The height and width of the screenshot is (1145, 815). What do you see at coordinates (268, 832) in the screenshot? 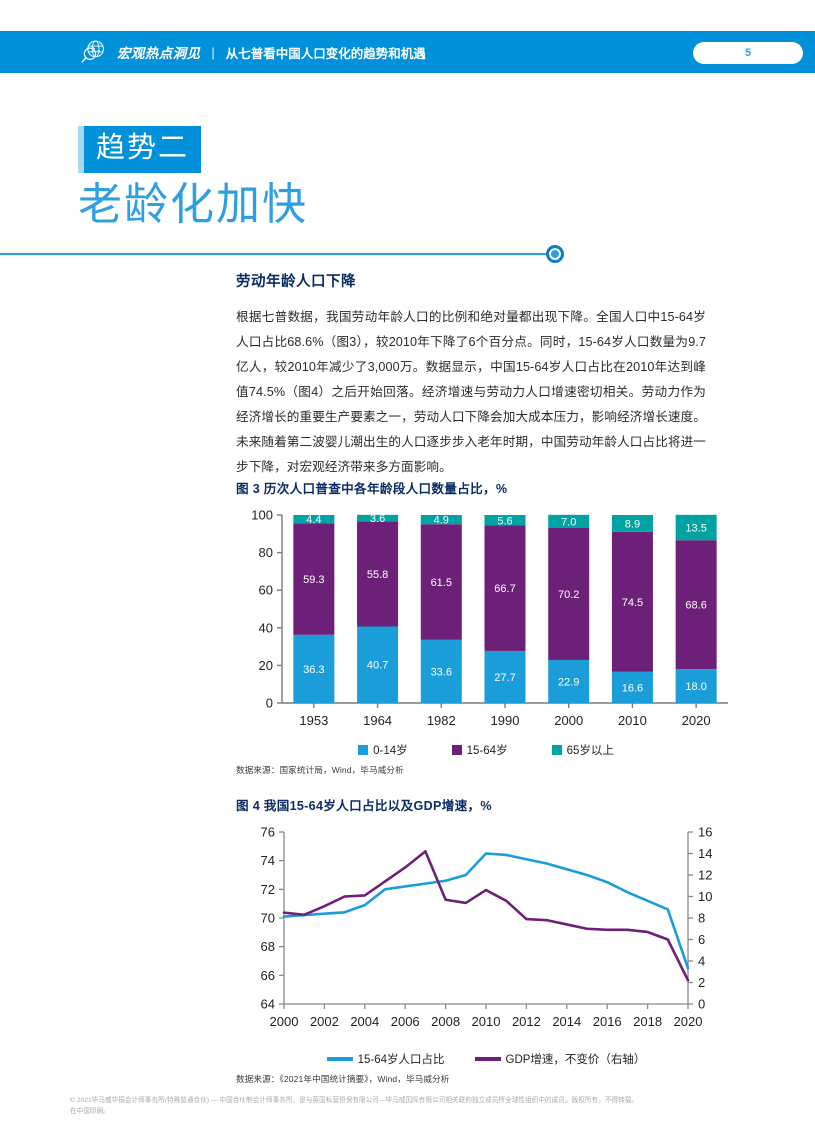
I see `svg-text: 76` at bounding box center [268, 832].